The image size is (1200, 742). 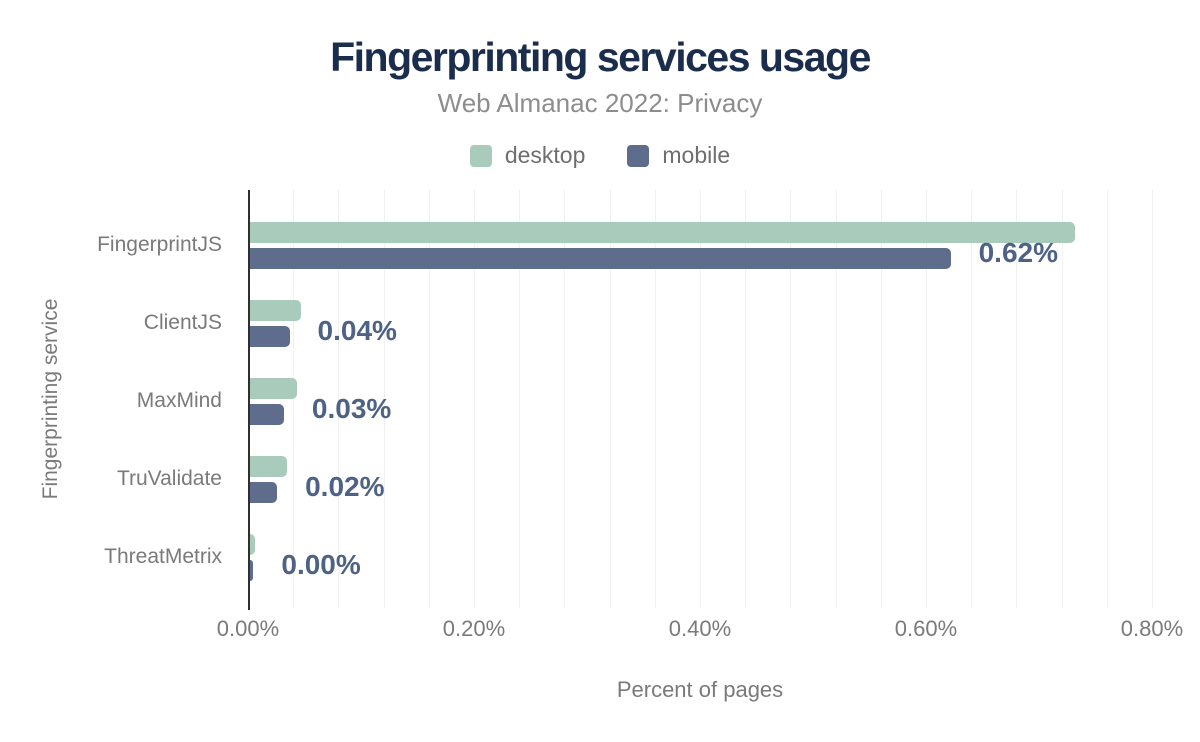 What do you see at coordinates (275, 310) in the screenshot?
I see `bar-desktop-clientjs` at bounding box center [275, 310].